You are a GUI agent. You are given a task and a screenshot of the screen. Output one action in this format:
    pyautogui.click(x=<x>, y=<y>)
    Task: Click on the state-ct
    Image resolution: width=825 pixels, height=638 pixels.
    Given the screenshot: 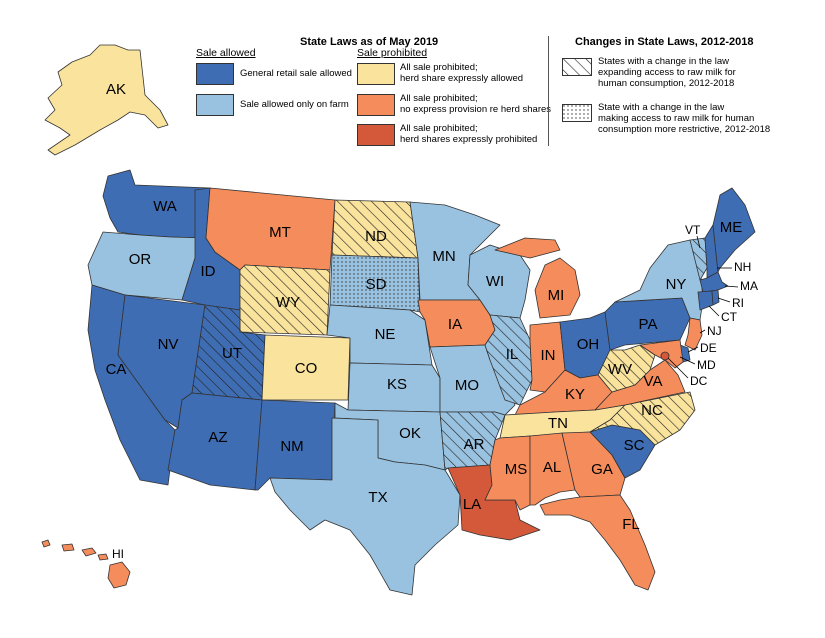 What is the action you would take?
    pyautogui.click(x=705, y=300)
    